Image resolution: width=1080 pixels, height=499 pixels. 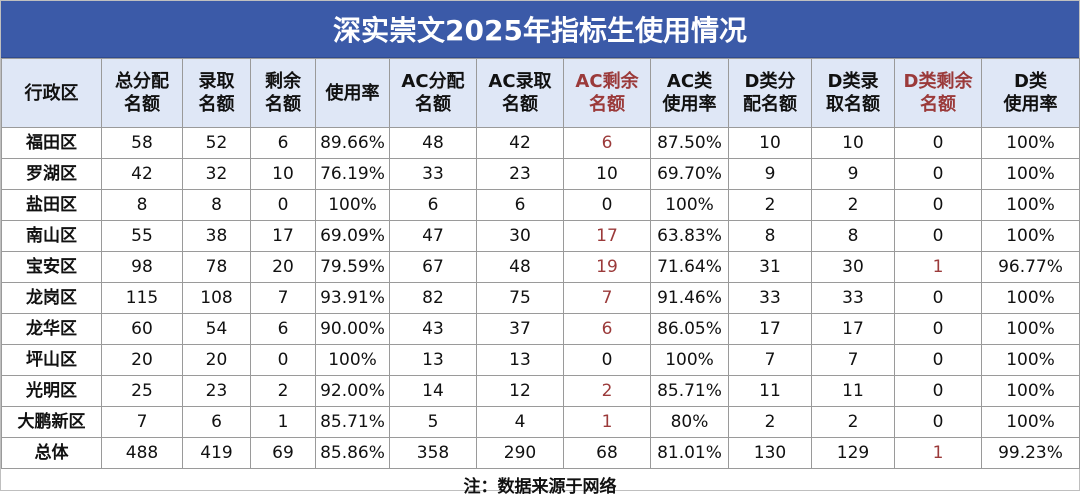 What do you see at coordinates (51, 298) in the screenshot?
I see `district-name-cell: 龙岗区` at bounding box center [51, 298].